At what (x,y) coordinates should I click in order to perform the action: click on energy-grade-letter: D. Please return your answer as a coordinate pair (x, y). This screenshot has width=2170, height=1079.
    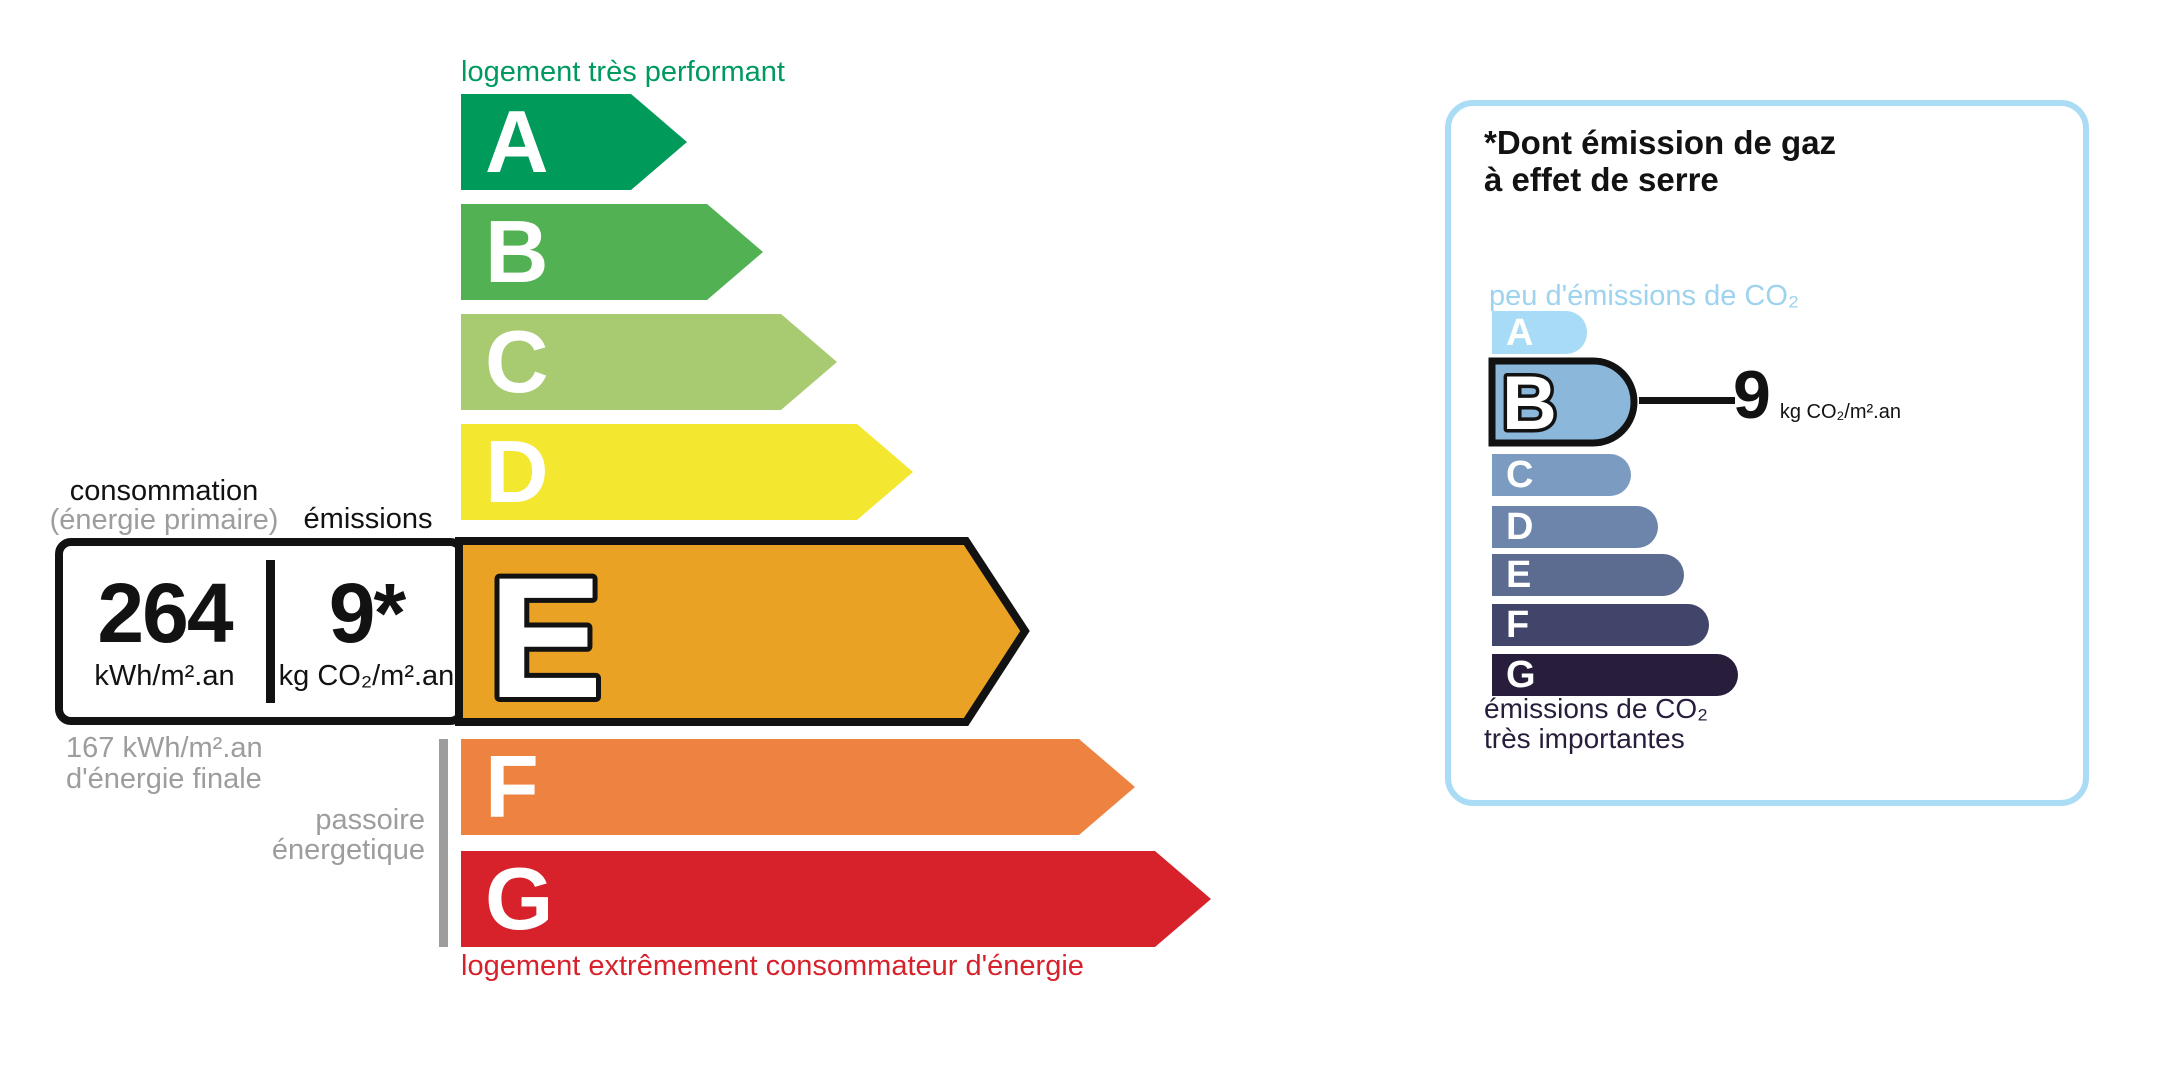
    Looking at the image, I should click on (517, 471).